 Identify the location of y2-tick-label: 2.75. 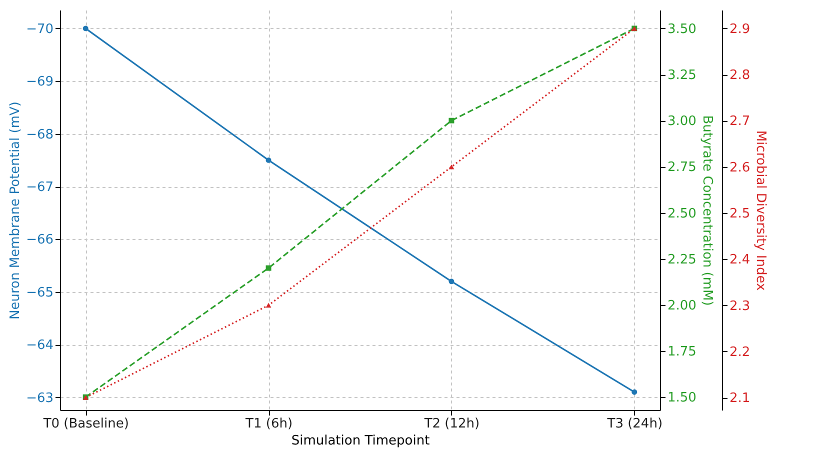
(682, 168).